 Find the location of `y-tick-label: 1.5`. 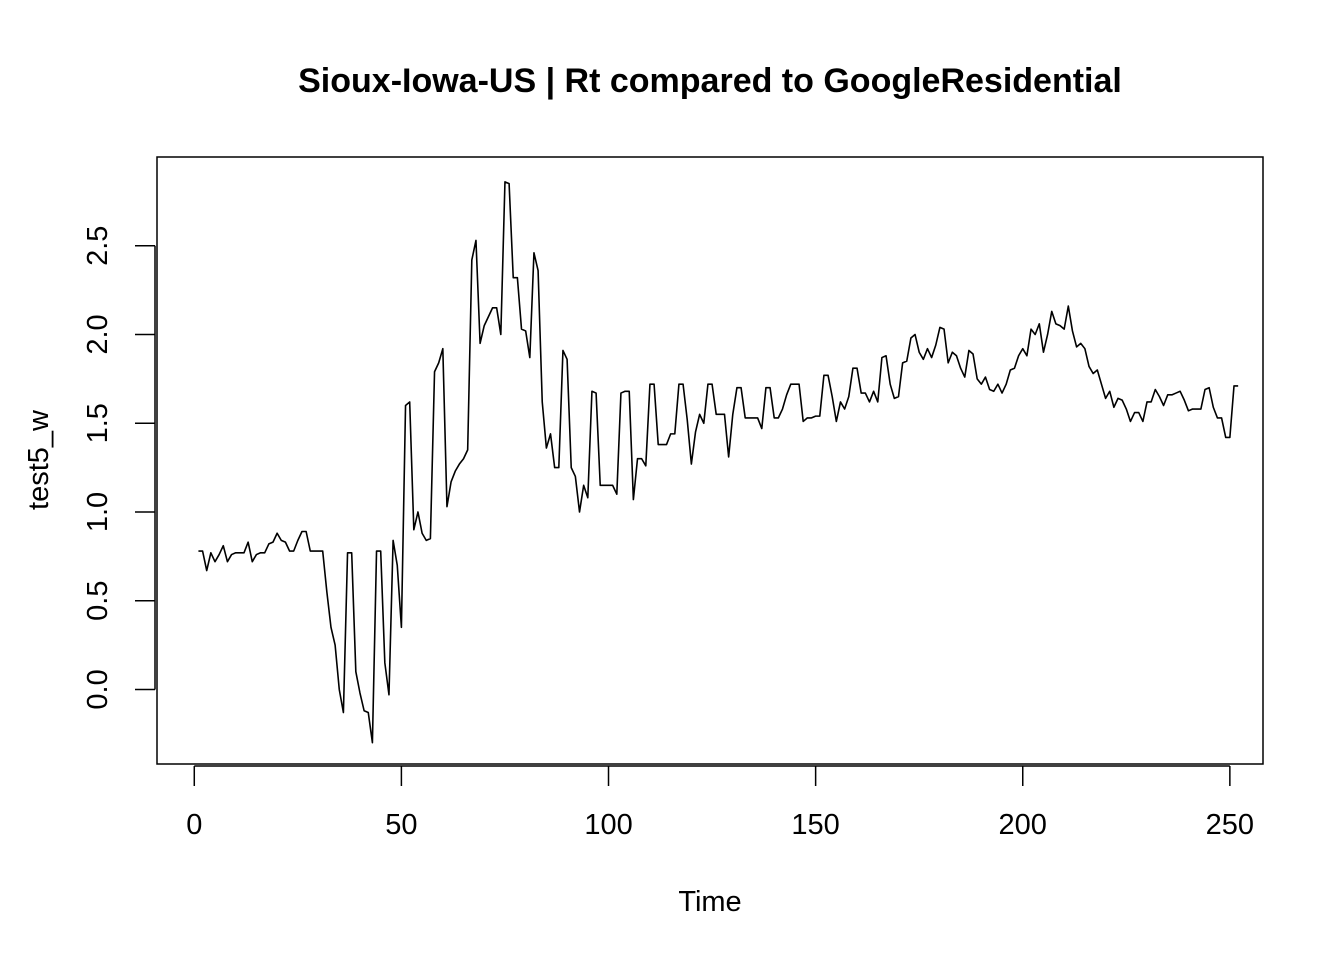

y-tick-label: 1.5 is located at coordinates (98, 423).